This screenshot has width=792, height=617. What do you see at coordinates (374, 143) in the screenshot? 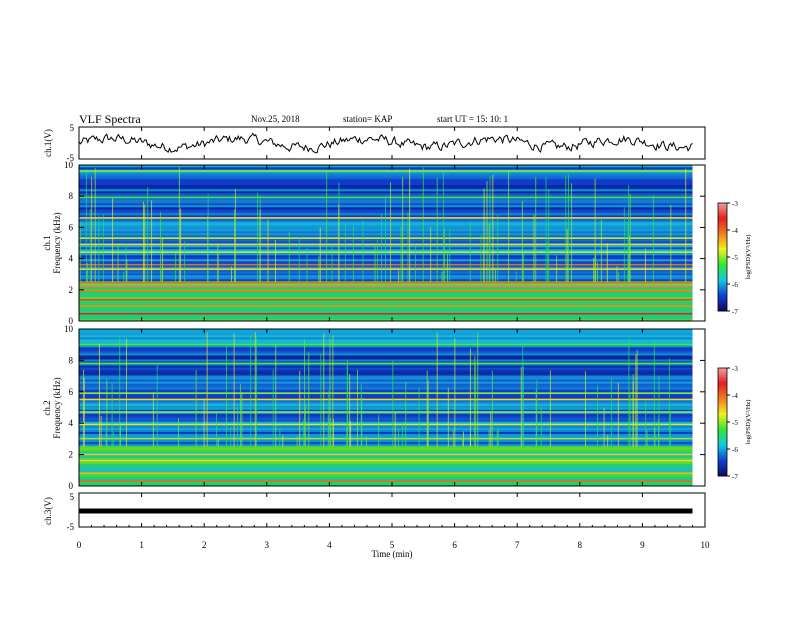
I see `ch1-waveform-panel: 5 -5 ch.1(V)` at bounding box center [374, 143].